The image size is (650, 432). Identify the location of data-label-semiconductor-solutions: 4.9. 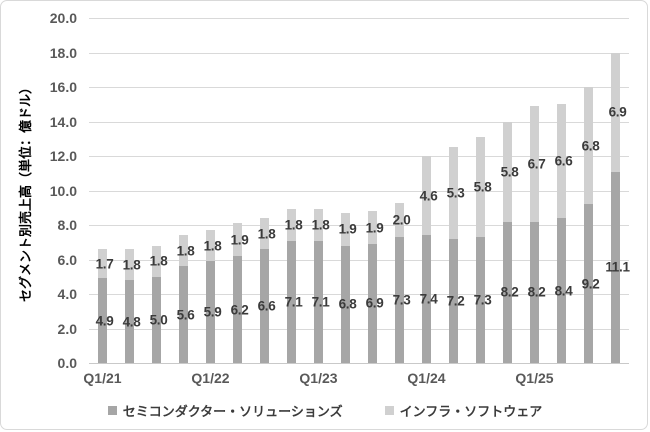
(104, 321).